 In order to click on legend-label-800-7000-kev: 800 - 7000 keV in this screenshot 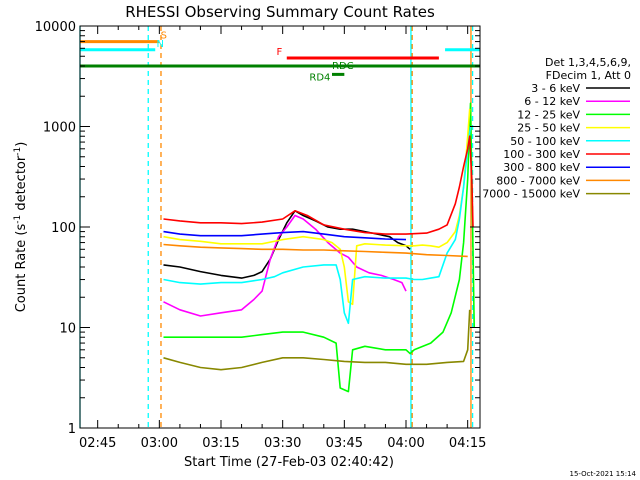, I will do `click(538, 180)`.